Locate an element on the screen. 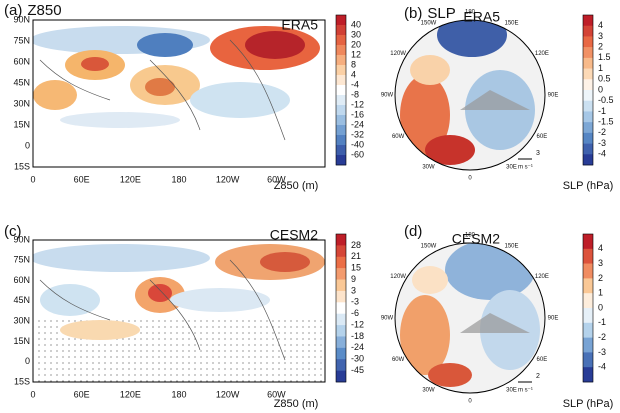  colorbar-label: 8 is located at coordinates (353, 64).